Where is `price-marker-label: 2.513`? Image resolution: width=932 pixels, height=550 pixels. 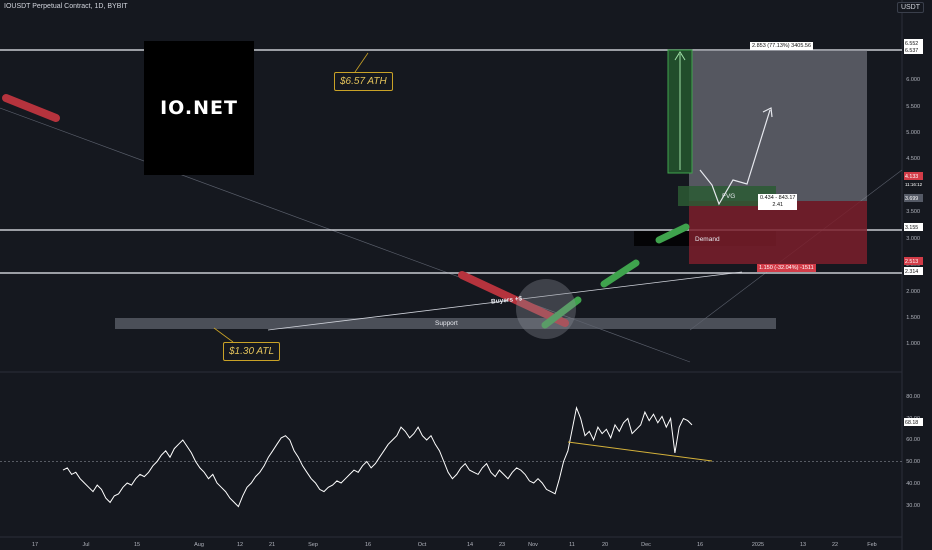 price-marker-label: 2.513 is located at coordinates (911, 262).